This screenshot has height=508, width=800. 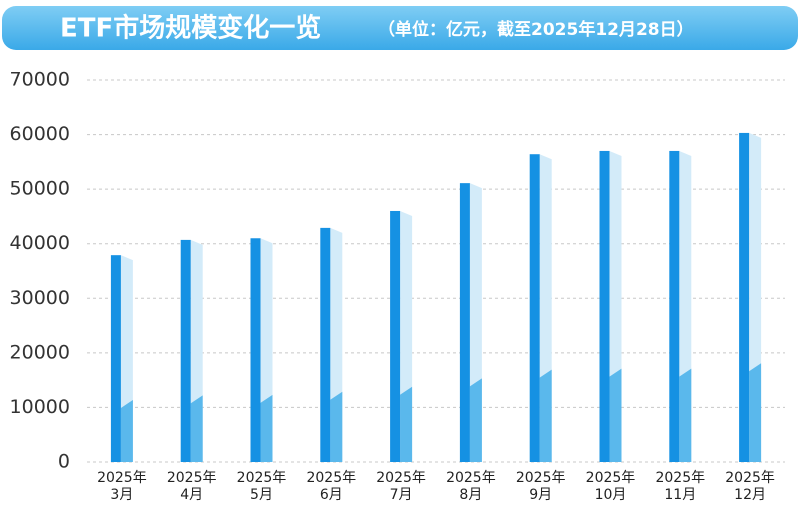 What do you see at coordinates (40, 298) in the screenshot?
I see `y-tick-label: 30000` at bounding box center [40, 298].